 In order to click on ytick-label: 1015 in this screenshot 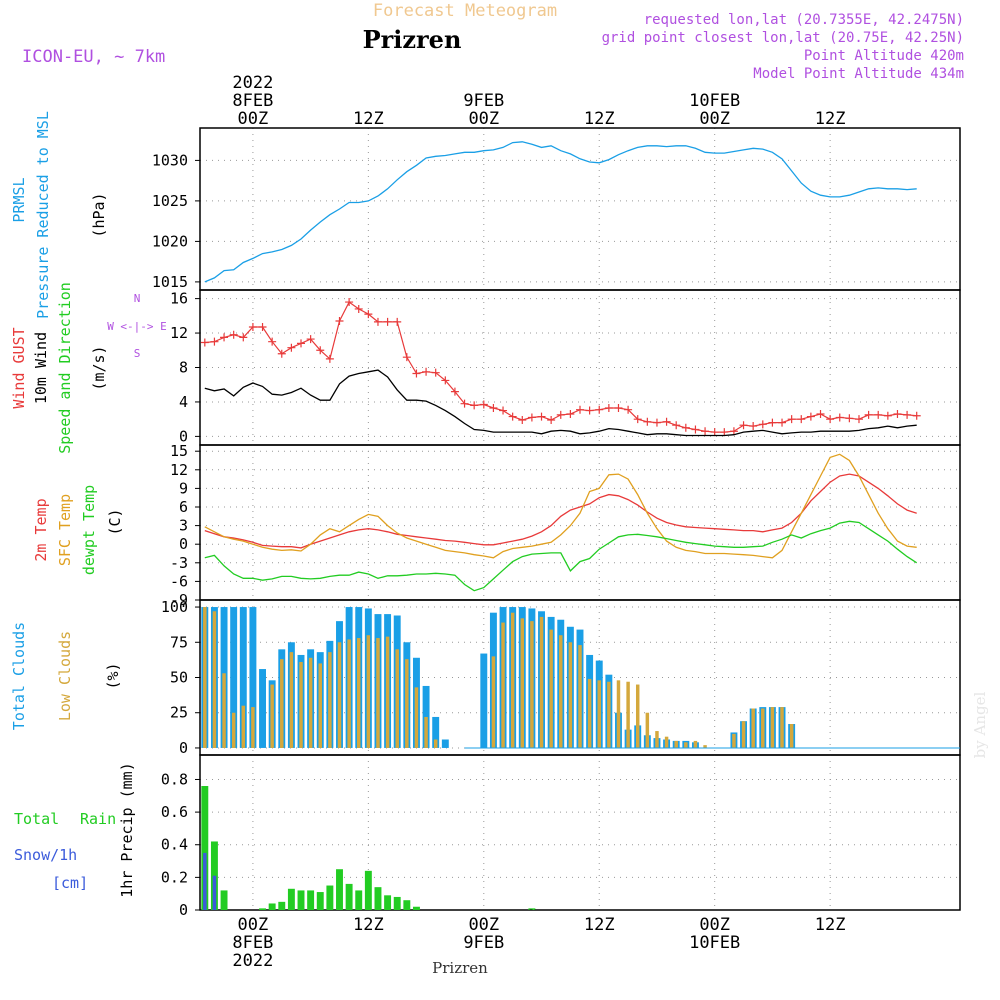, I will do `click(170, 282)`.